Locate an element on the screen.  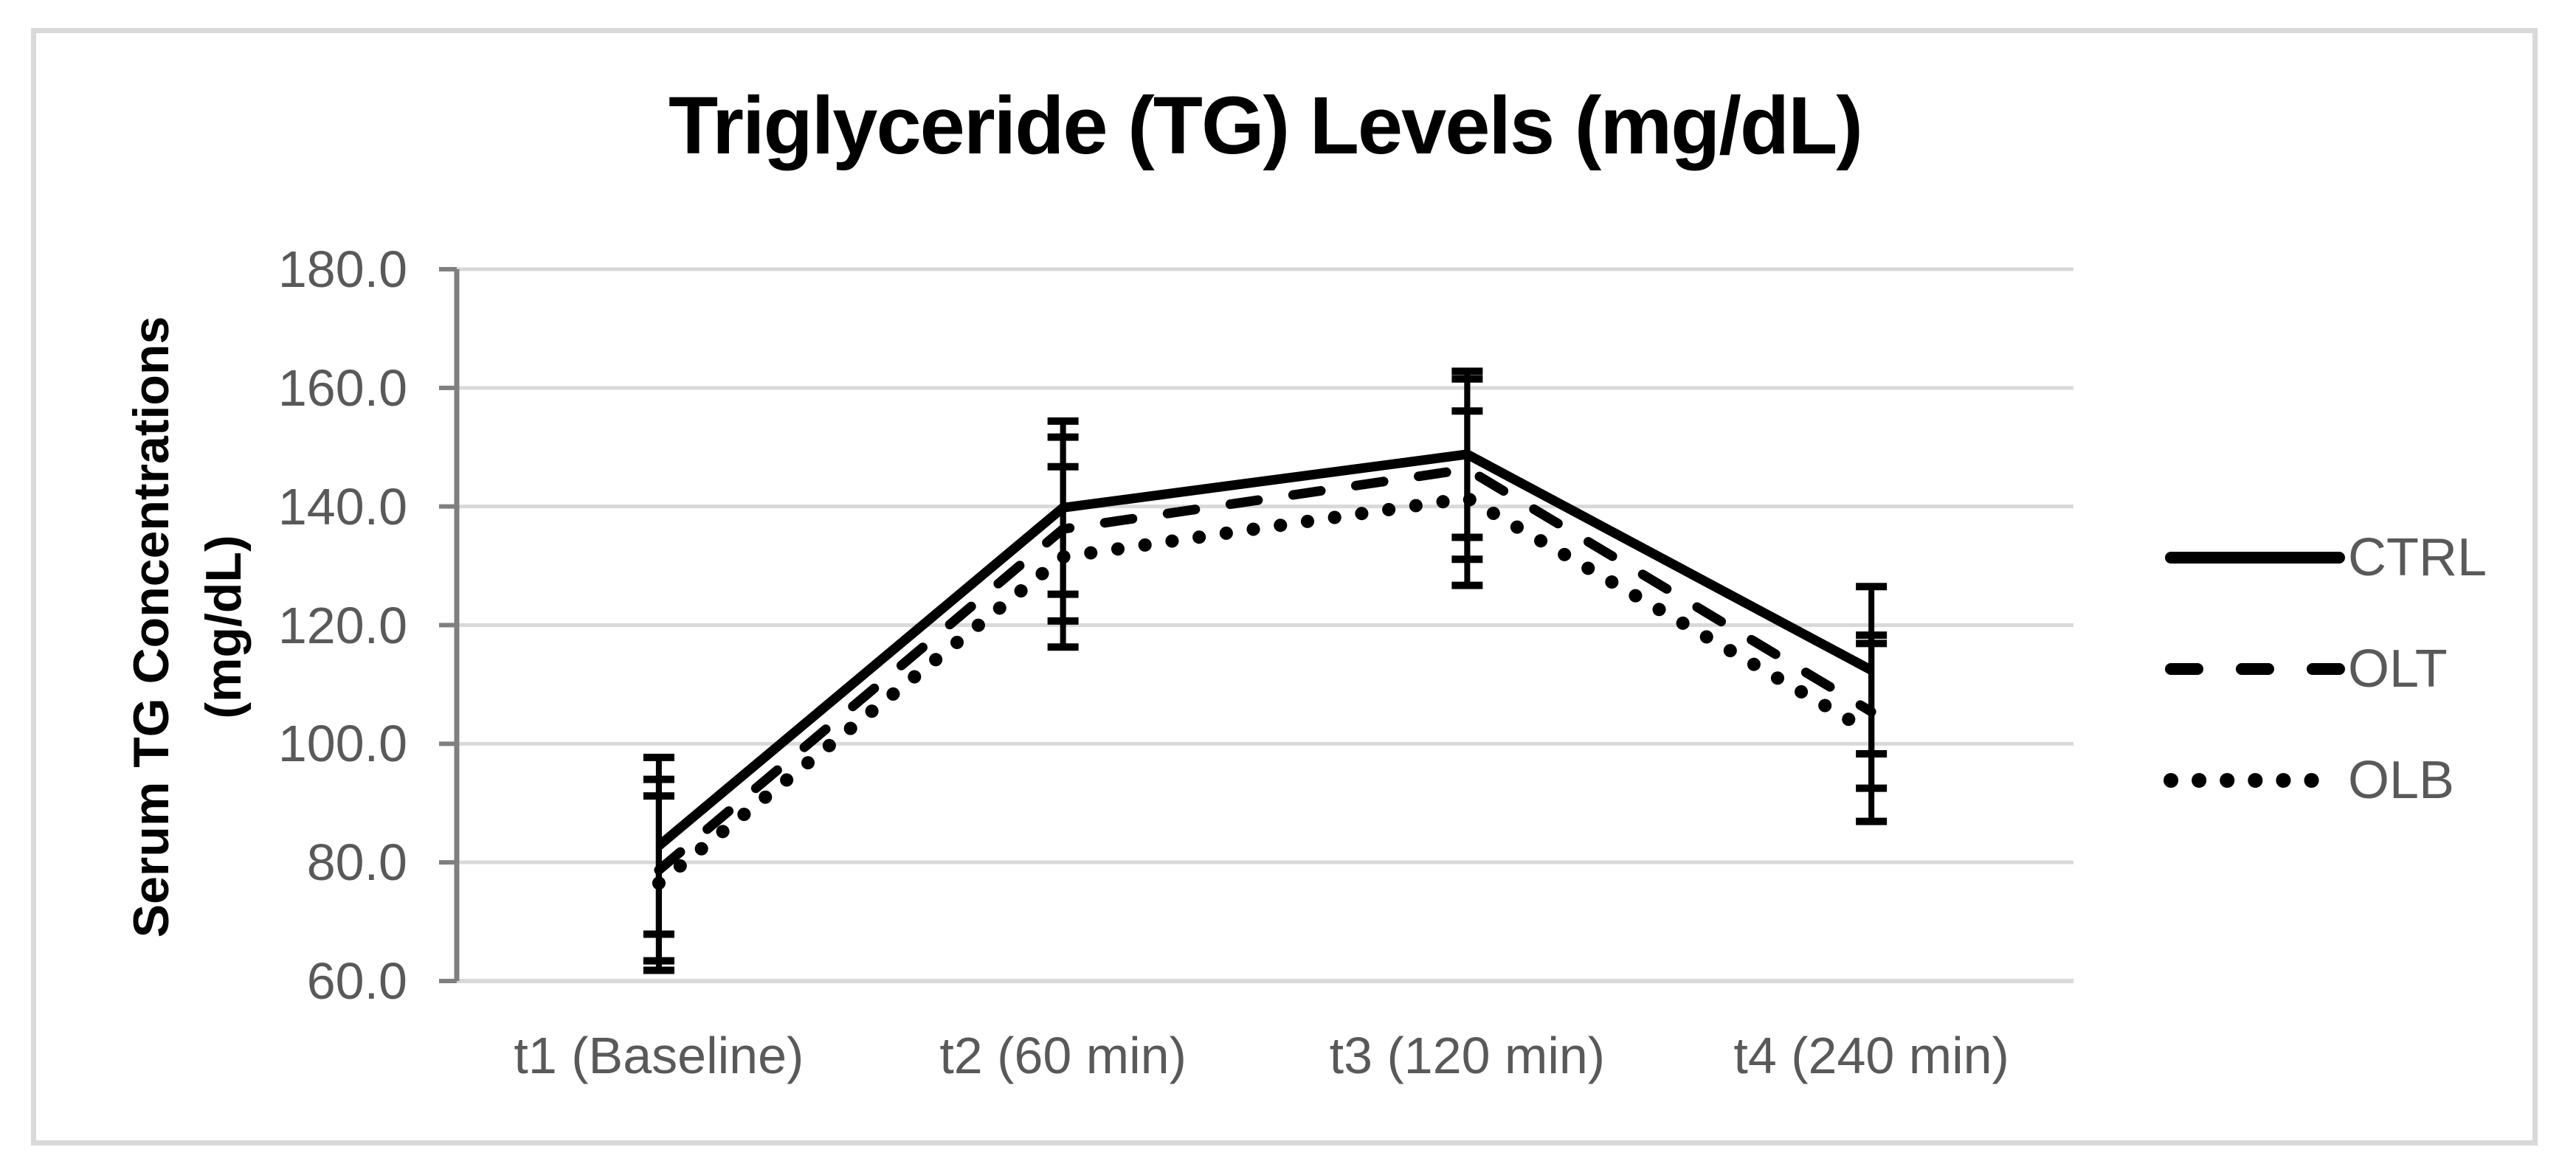
y-tick-label: 120.0 is located at coordinates (342, 625).